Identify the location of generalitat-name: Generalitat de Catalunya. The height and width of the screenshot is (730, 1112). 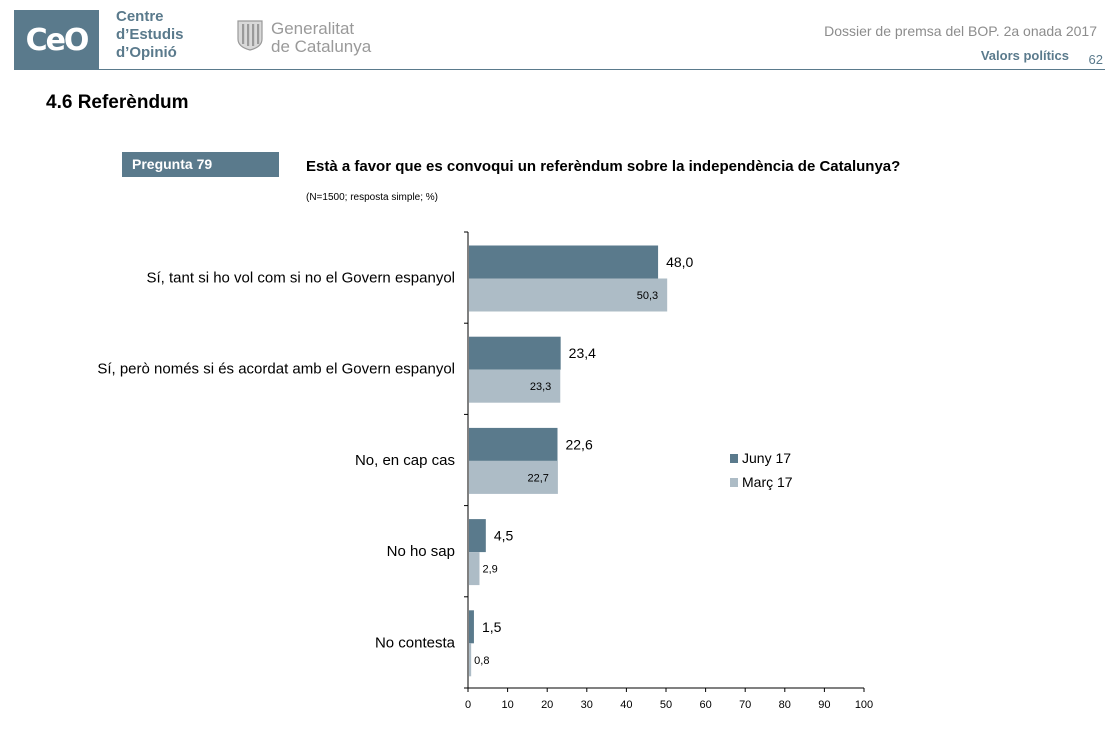
(321, 38).